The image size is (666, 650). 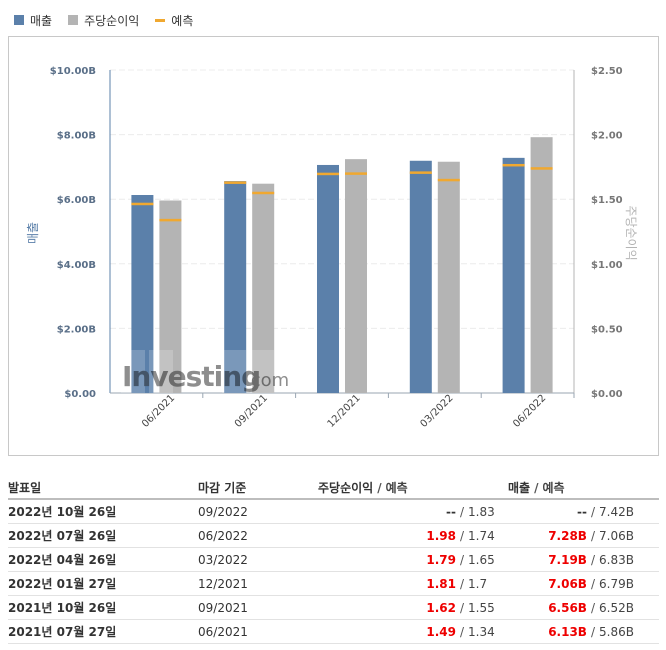 What do you see at coordinates (583, 559) in the screenshot?
I see `cell-revenue: 7.19B/ 6.83B` at bounding box center [583, 559].